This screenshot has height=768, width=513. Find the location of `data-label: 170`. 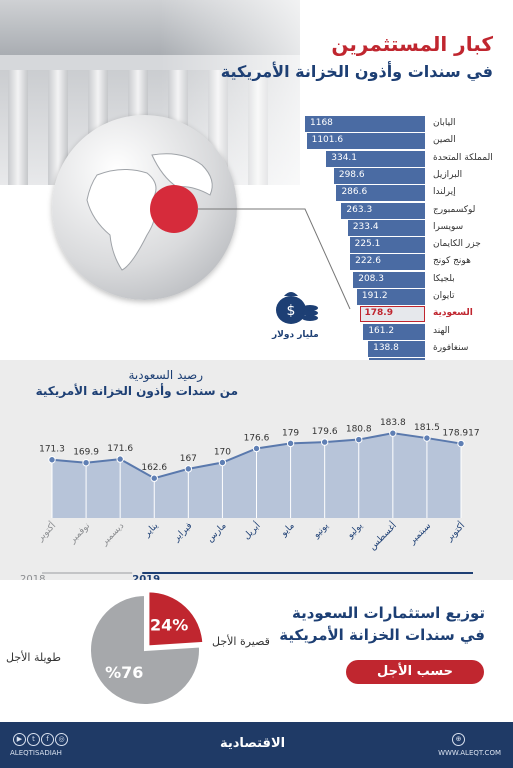

data-label: 170 is located at coordinates (222, 453).